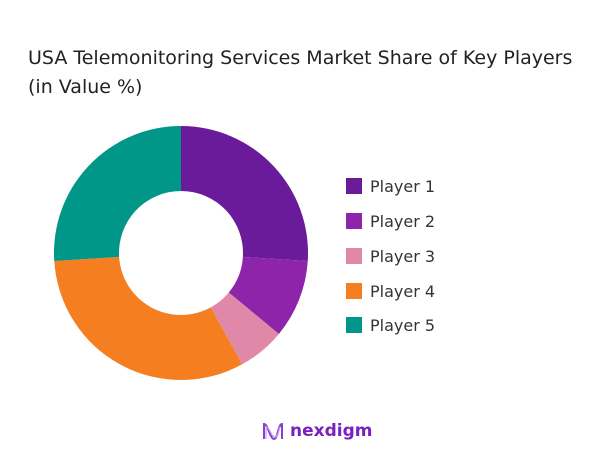  What do you see at coordinates (403, 325) in the screenshot?
I see `legend-label: Player 5` at bounding box center [403, 325].